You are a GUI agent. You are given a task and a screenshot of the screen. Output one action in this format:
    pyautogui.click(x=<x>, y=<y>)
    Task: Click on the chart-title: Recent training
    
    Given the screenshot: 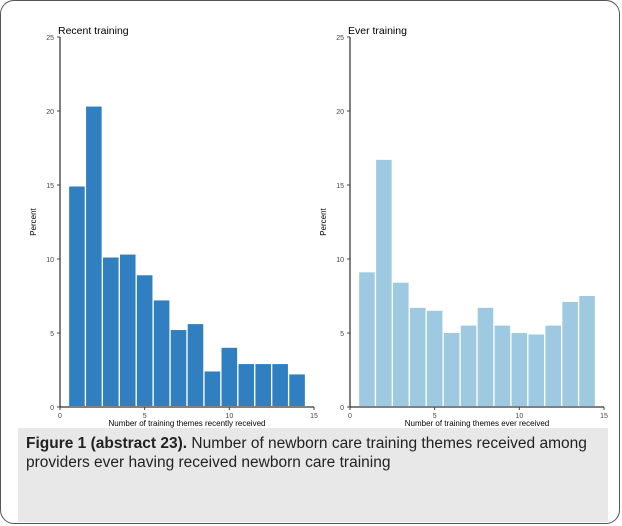 What is the action you would take?
    pyautogui.click(x=93, y=31)
    